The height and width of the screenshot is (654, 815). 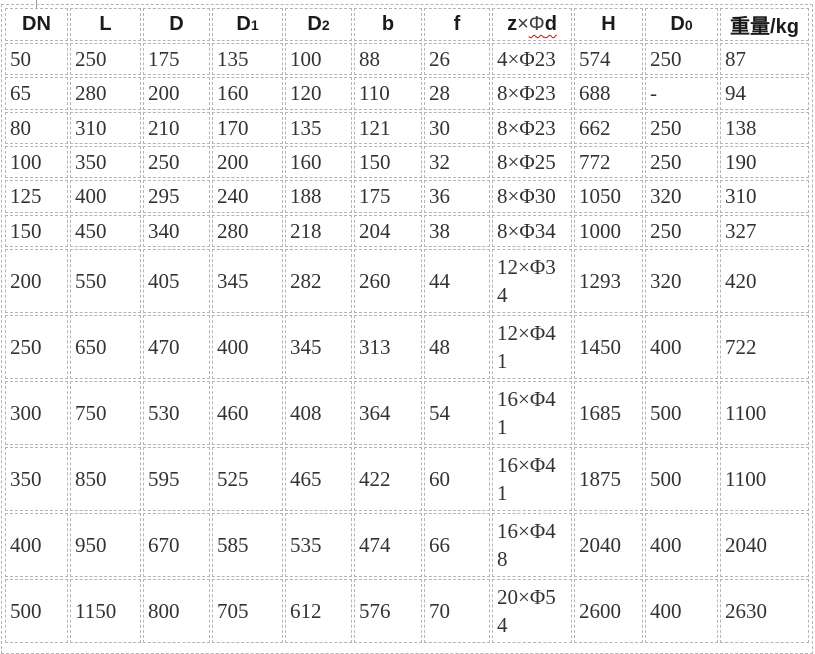 What do you see at coordinates (318, 281) in the screenshot?
I see `cell-d2: 282` at bounding box center [318, 281].